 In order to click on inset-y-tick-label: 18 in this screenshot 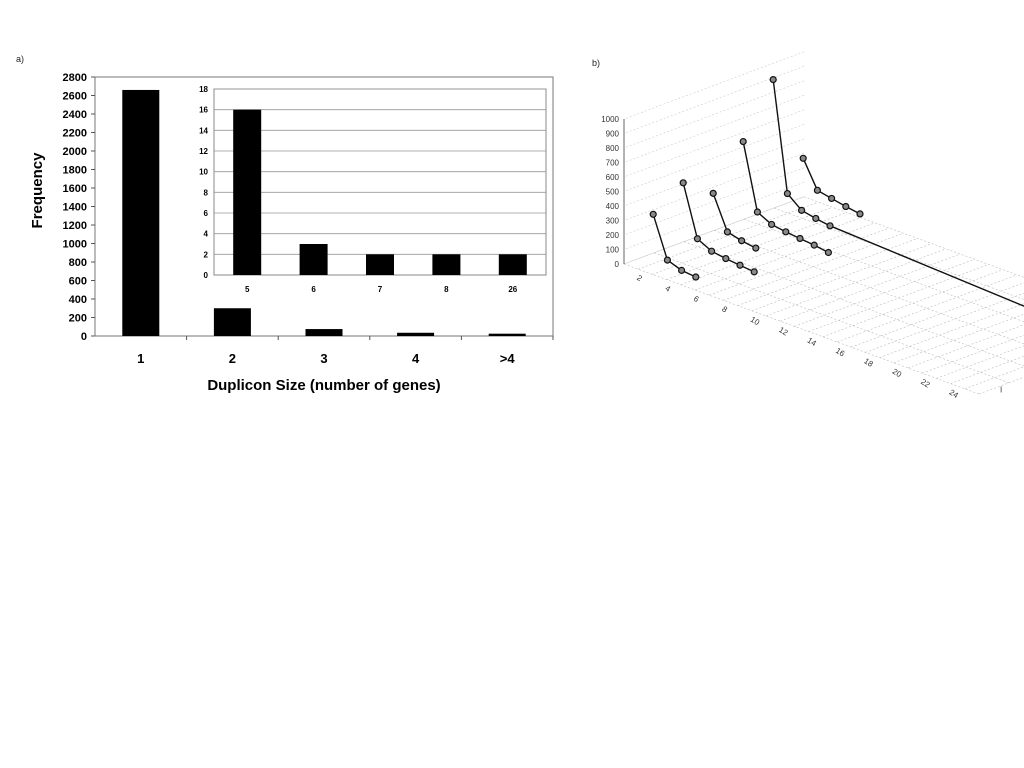, I will do `click(203, 89)`.